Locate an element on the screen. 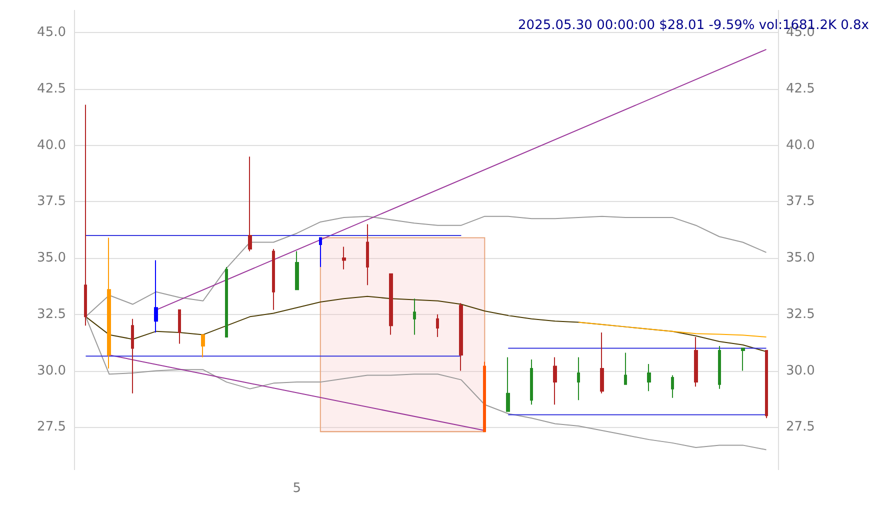  x-tick-label: 5 is located at coordinates (297, 488).